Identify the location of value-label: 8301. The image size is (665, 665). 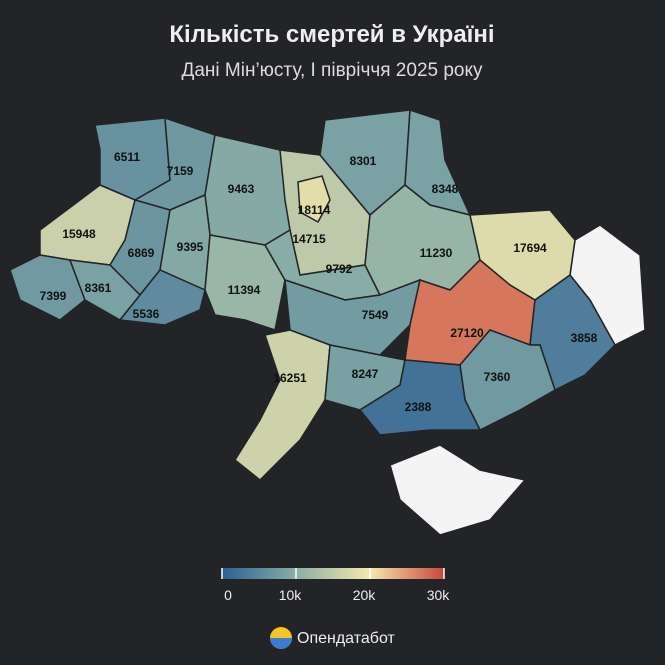
(363, 161).